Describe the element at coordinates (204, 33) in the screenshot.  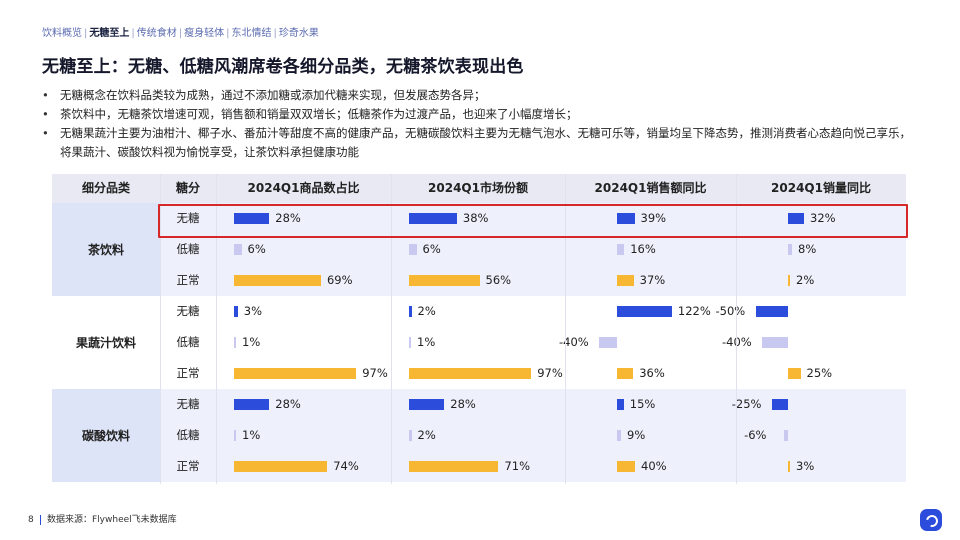
I see `nav-item-3: 瘦身轻体` at that location.